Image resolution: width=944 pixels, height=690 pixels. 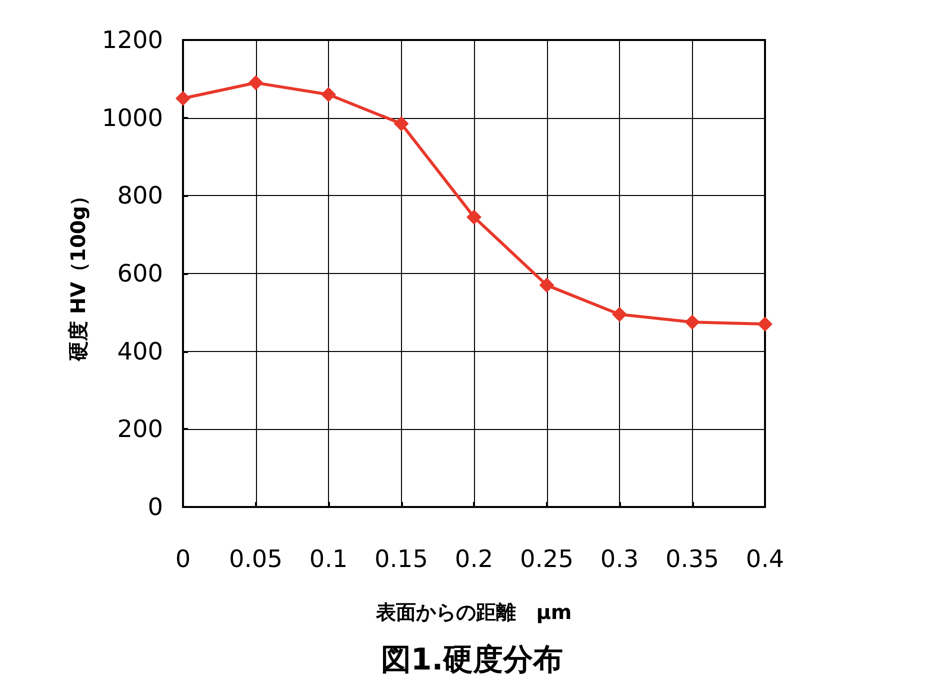 I want to click on x-tick-label: 0.25, so click(x=547, y=559).